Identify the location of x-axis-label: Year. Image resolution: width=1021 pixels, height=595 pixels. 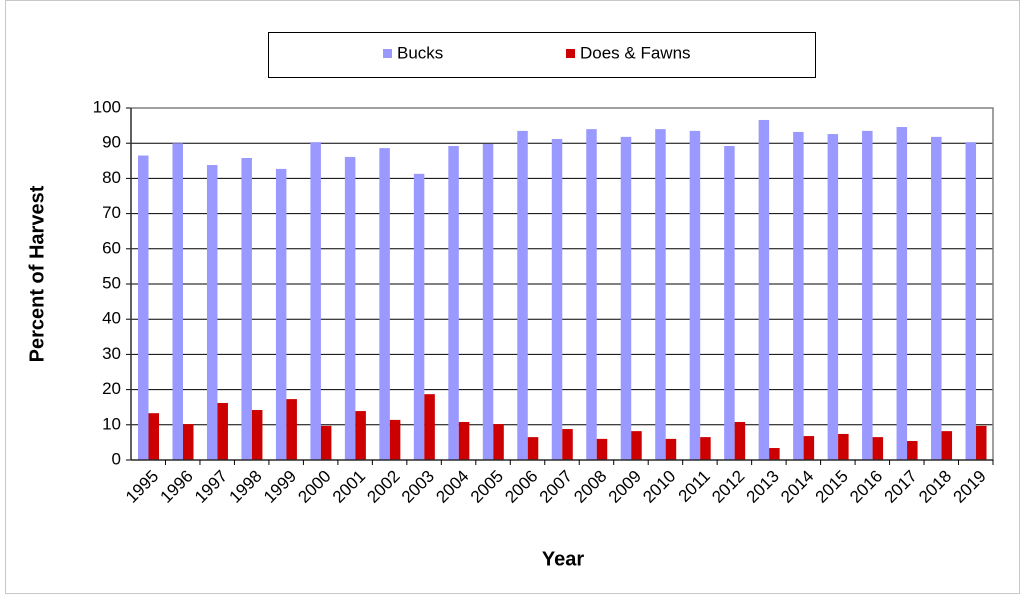
(563, 559).